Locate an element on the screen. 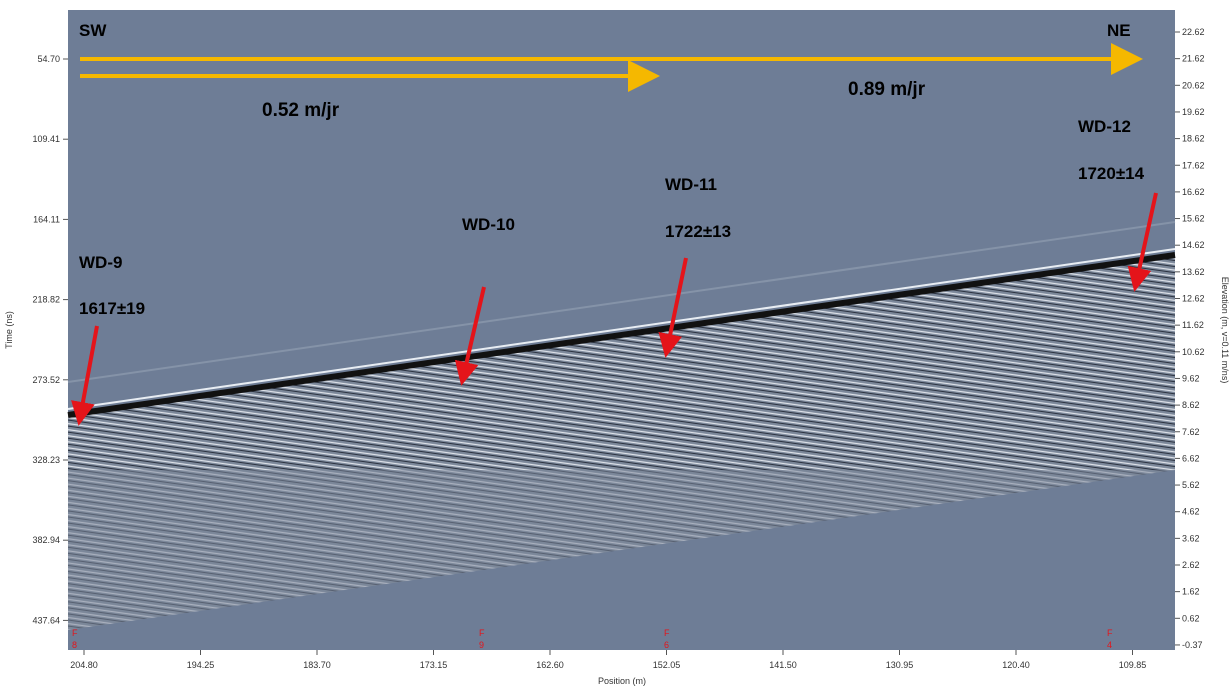 The image size is (1229, 688). y-tick-label: 218.82 is located at coordinates (46, 300).